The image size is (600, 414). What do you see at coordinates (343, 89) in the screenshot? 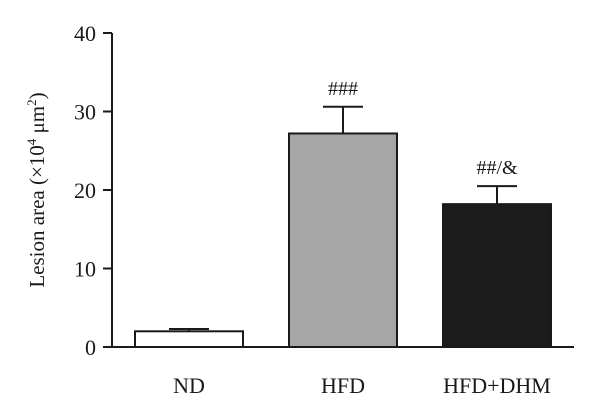
I see `significance-label-1: ###` at bounding box center [343, 89].